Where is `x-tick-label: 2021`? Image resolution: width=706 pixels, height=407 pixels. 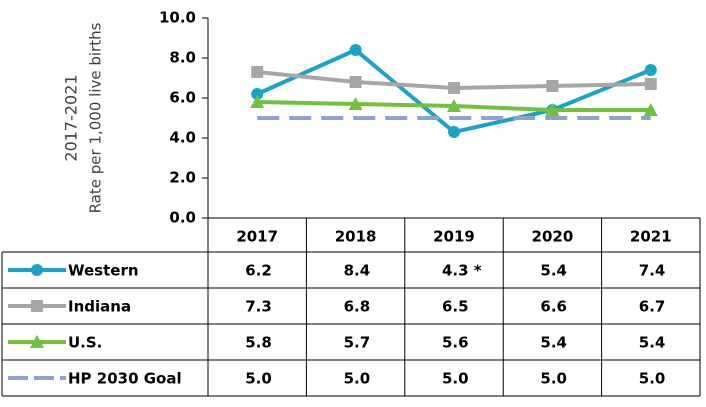 x-tick-label: 2021 is located at coordinates (651, 237).